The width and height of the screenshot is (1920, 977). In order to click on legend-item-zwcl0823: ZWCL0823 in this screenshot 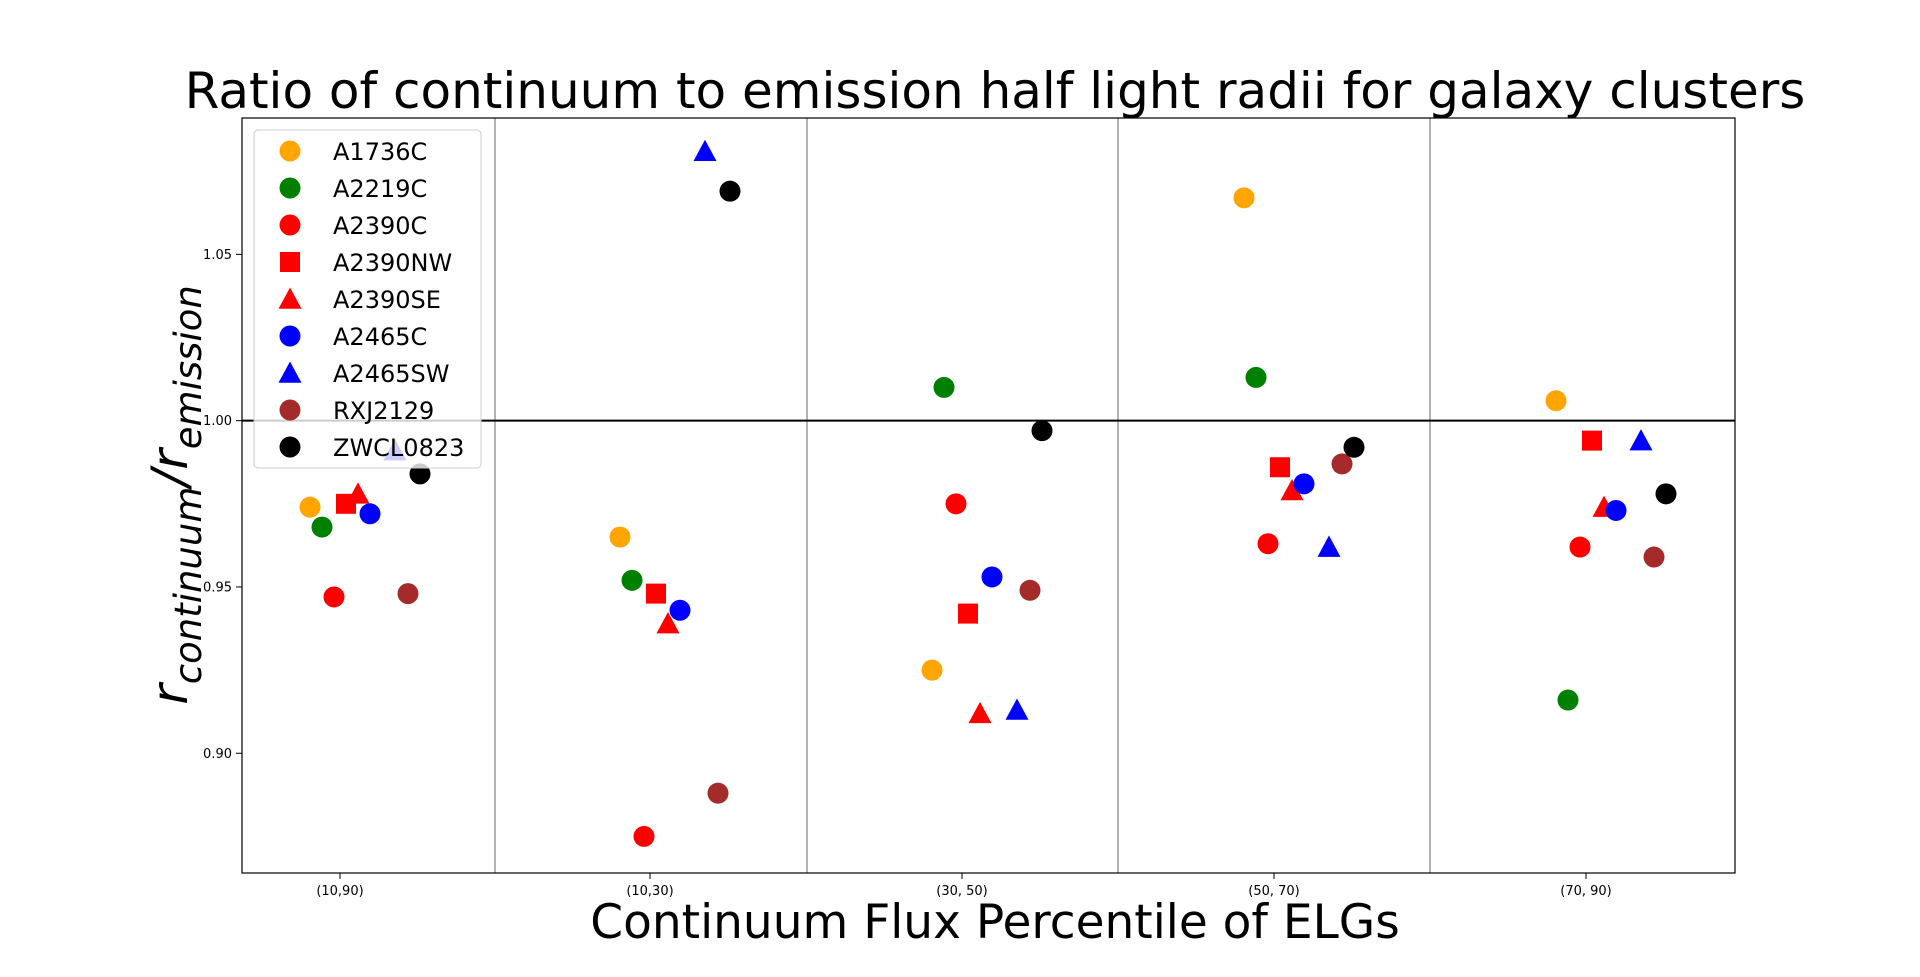, I will do `click(371, 448)`.